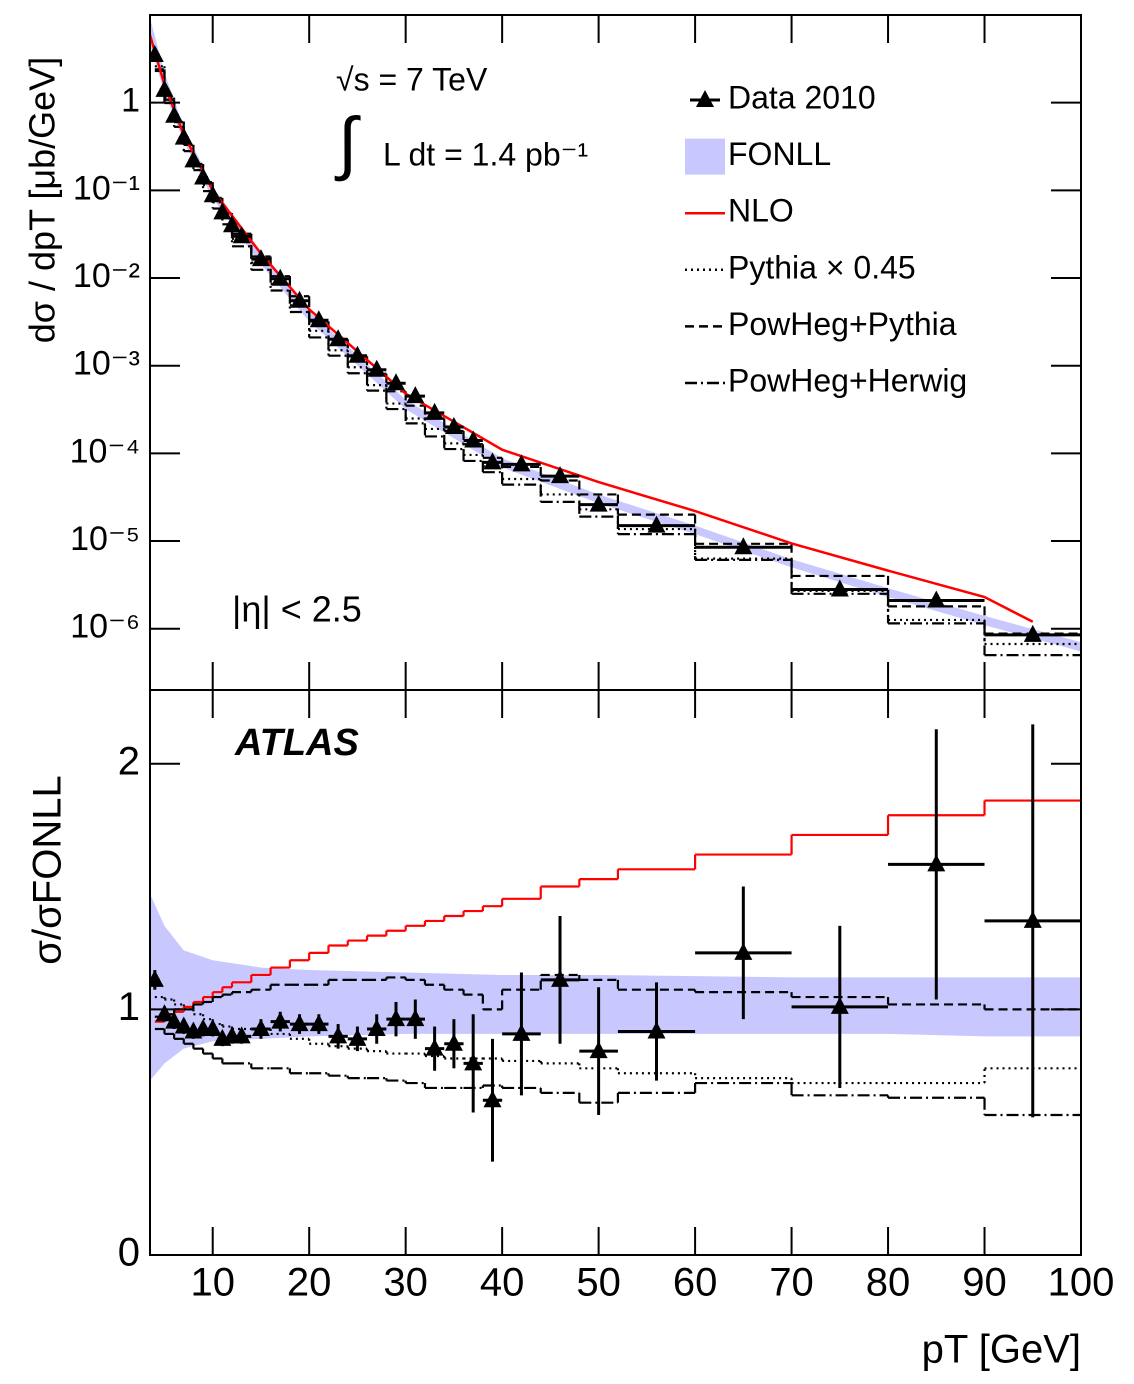  Describe the element at coordinates (106, 188) in the screenshot. I see `y-tick-label: 10⁻¹` at that location.